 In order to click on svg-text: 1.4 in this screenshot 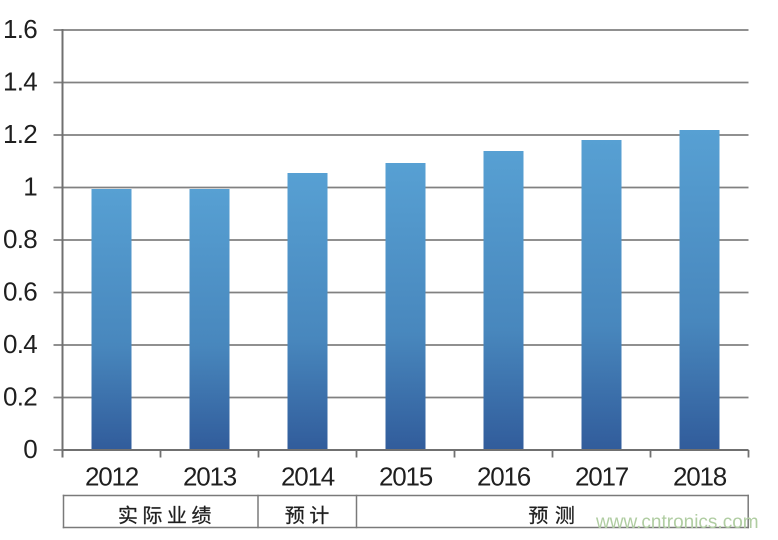, I will do `click(20, 81)`.